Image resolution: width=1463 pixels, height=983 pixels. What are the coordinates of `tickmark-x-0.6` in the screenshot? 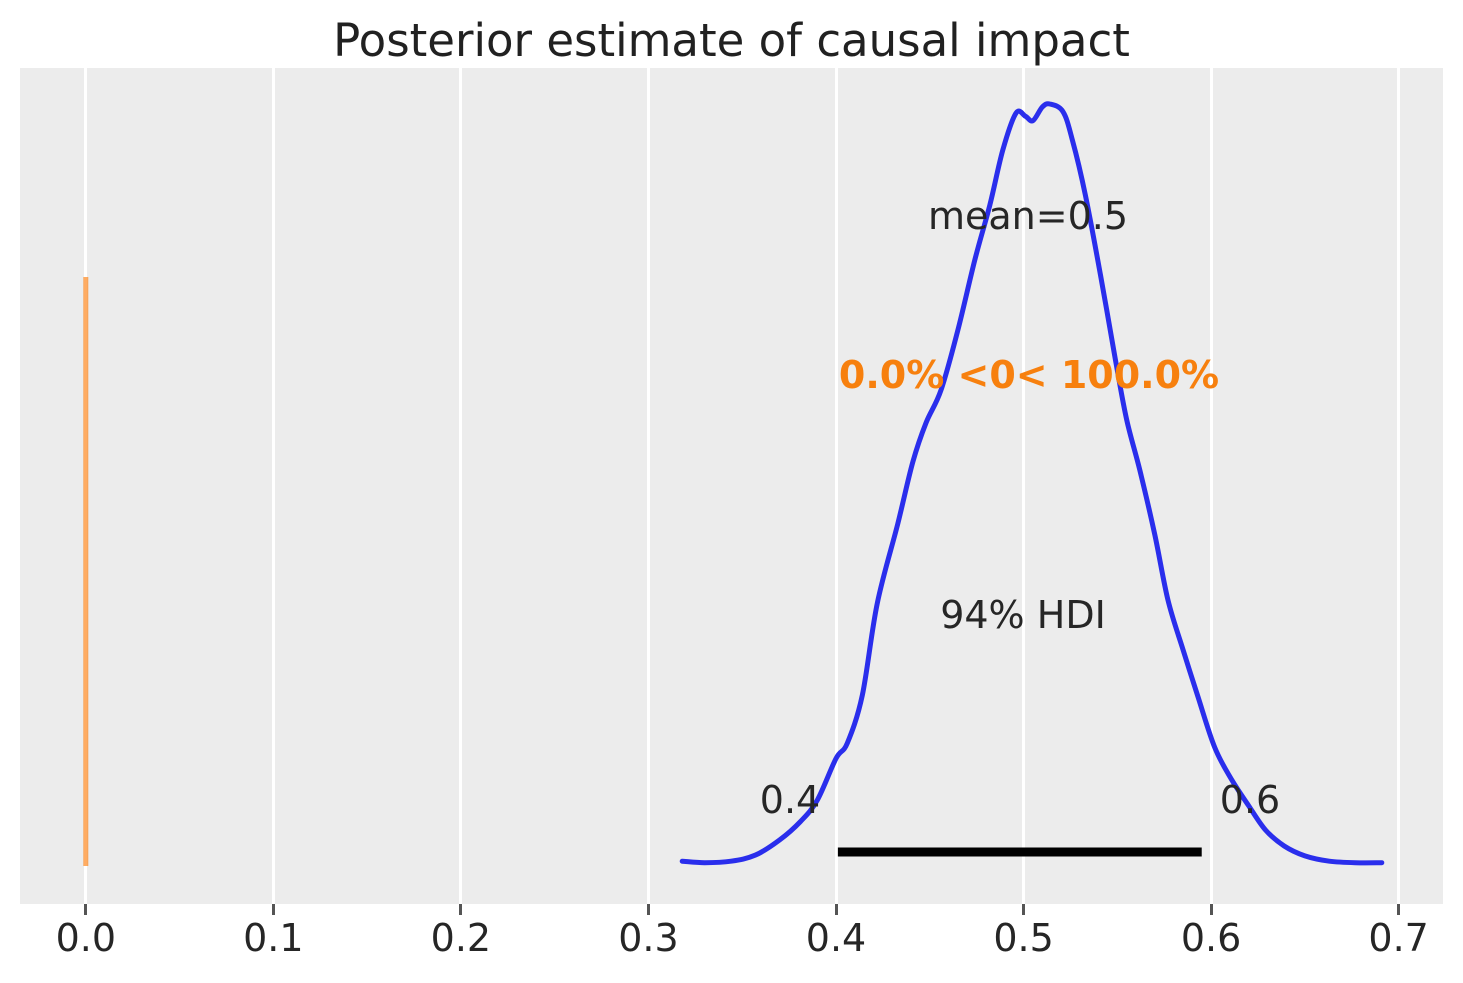 It's located at (1211, 909).